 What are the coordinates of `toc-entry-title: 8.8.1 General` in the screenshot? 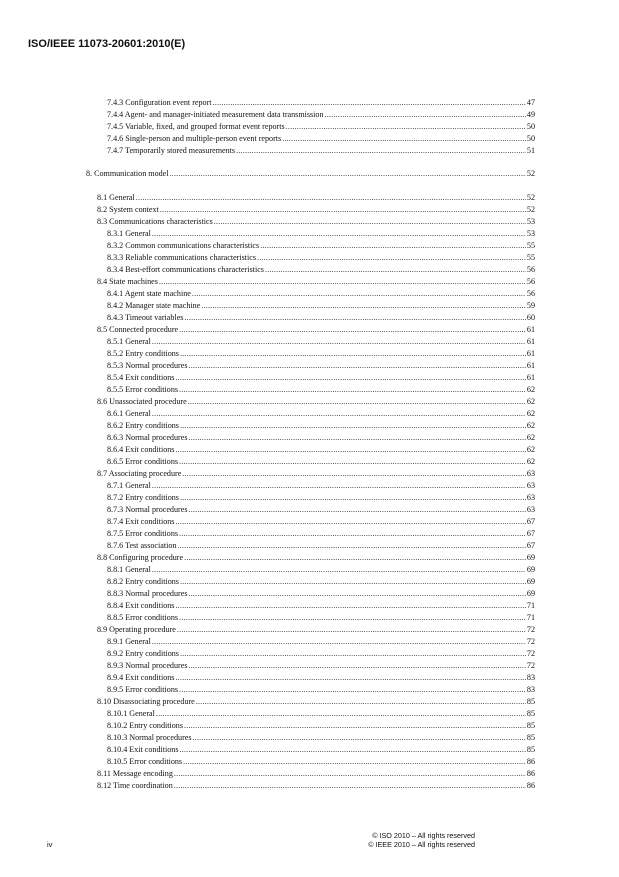 It's located at (129, 569).